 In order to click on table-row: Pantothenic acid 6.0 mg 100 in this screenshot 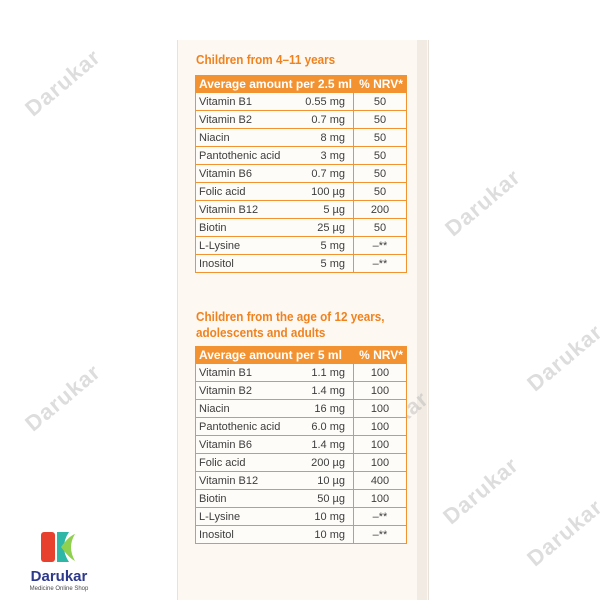, I will do `click(301, 427)`.